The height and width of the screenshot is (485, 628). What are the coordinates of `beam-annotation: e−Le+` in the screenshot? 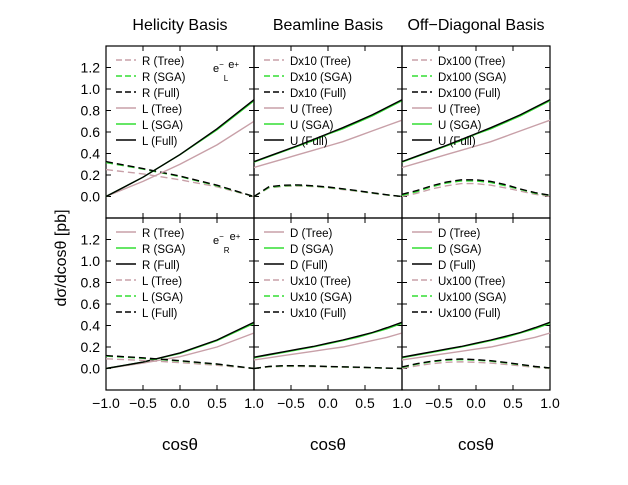 It's located at (226, 71).